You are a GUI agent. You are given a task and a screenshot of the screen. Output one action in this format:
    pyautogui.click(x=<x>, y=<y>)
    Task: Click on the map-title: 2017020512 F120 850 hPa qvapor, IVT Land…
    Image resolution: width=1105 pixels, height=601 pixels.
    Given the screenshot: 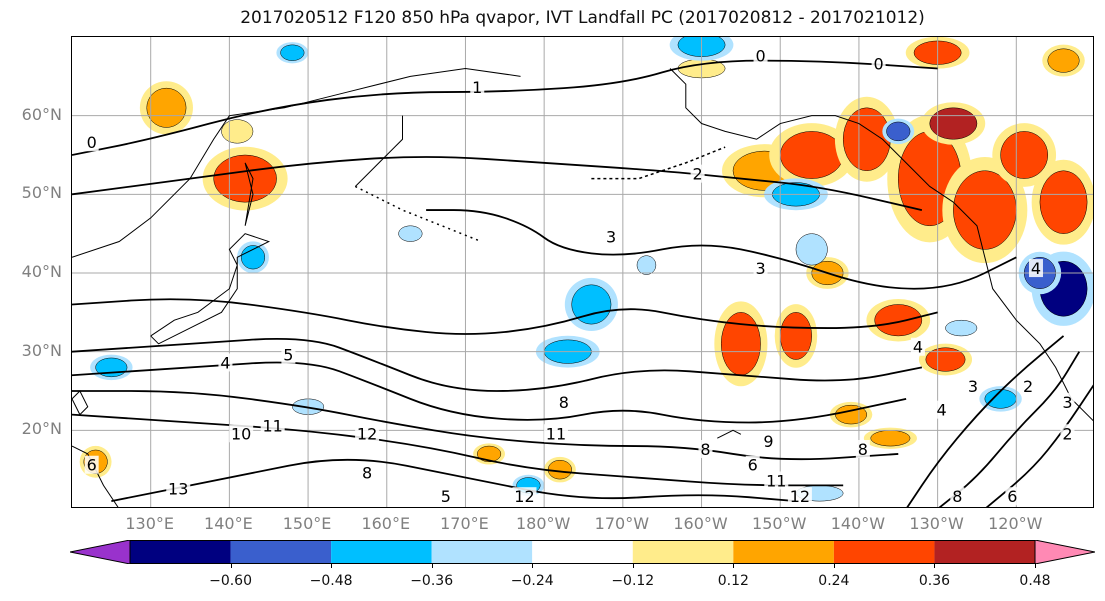 What is the action you would take?
    pyautogui.click(x=582, y=18)
    